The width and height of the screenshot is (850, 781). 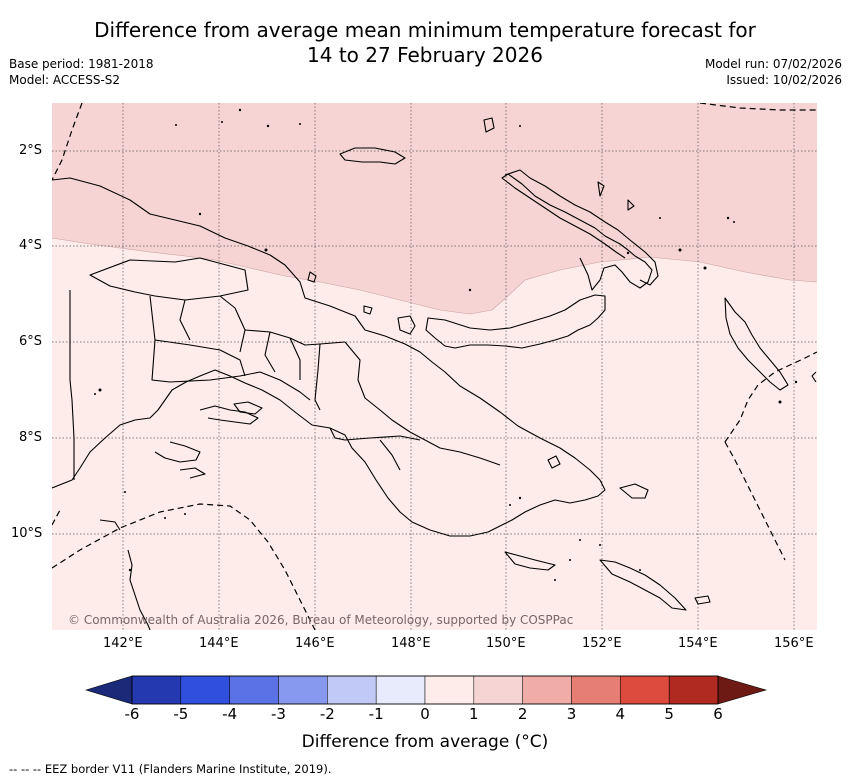 What do you see at coordinates (522, 714) in the screenshot?
I see `colorbar-tick-label: 2` at bounding box center [522, 714].